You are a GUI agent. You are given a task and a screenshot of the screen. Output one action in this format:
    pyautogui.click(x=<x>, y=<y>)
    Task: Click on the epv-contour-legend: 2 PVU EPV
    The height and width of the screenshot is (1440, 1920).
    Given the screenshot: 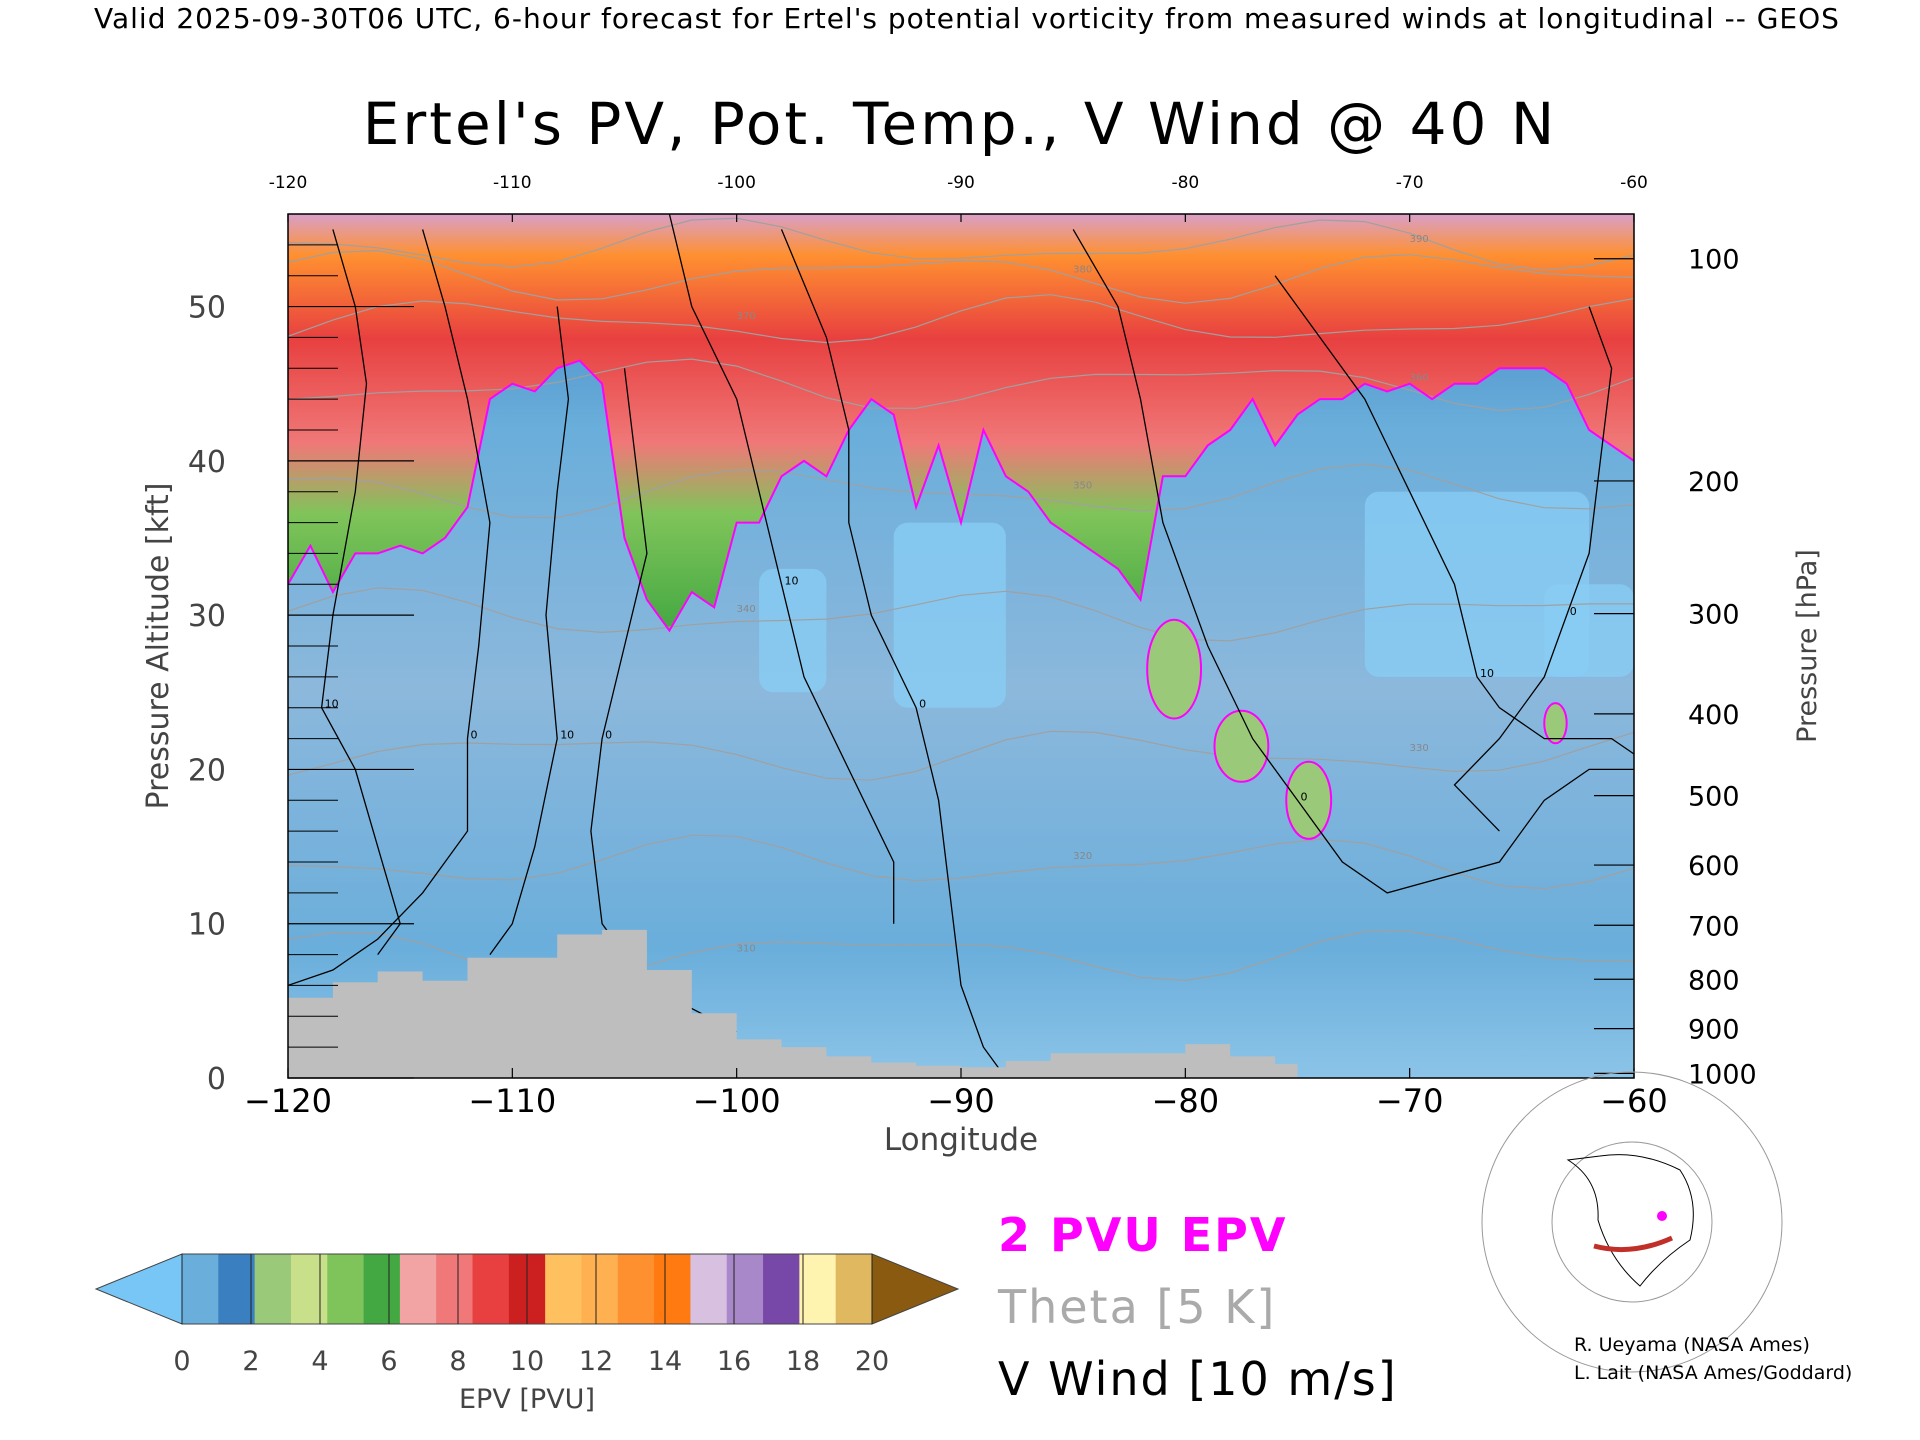 What is the action you would take?
    pyautogui.click(x=1143, y=1235)
    